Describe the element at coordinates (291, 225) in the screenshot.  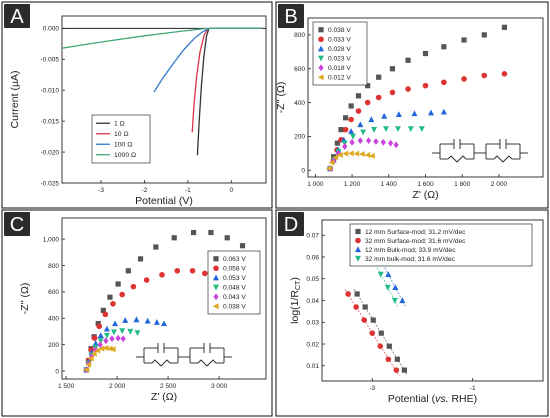
I see `panel-d-label: D` at that location.